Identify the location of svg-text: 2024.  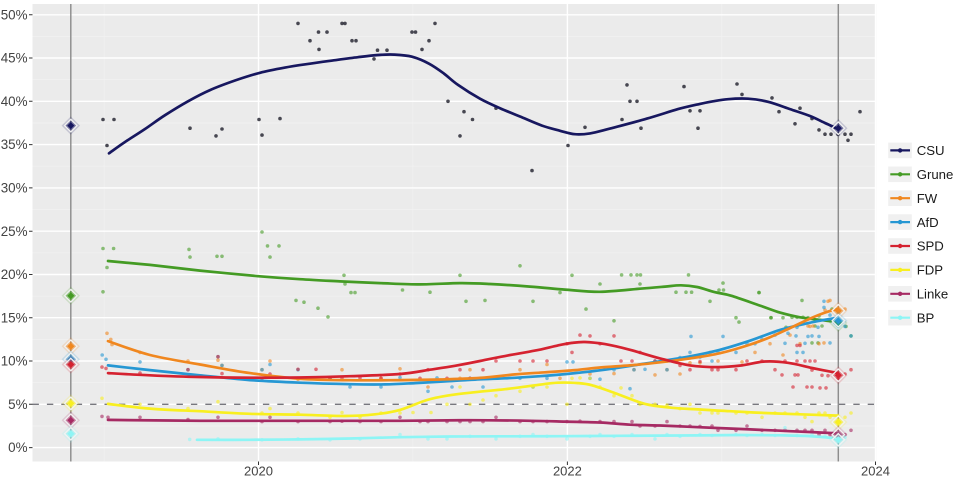
(875, 470).